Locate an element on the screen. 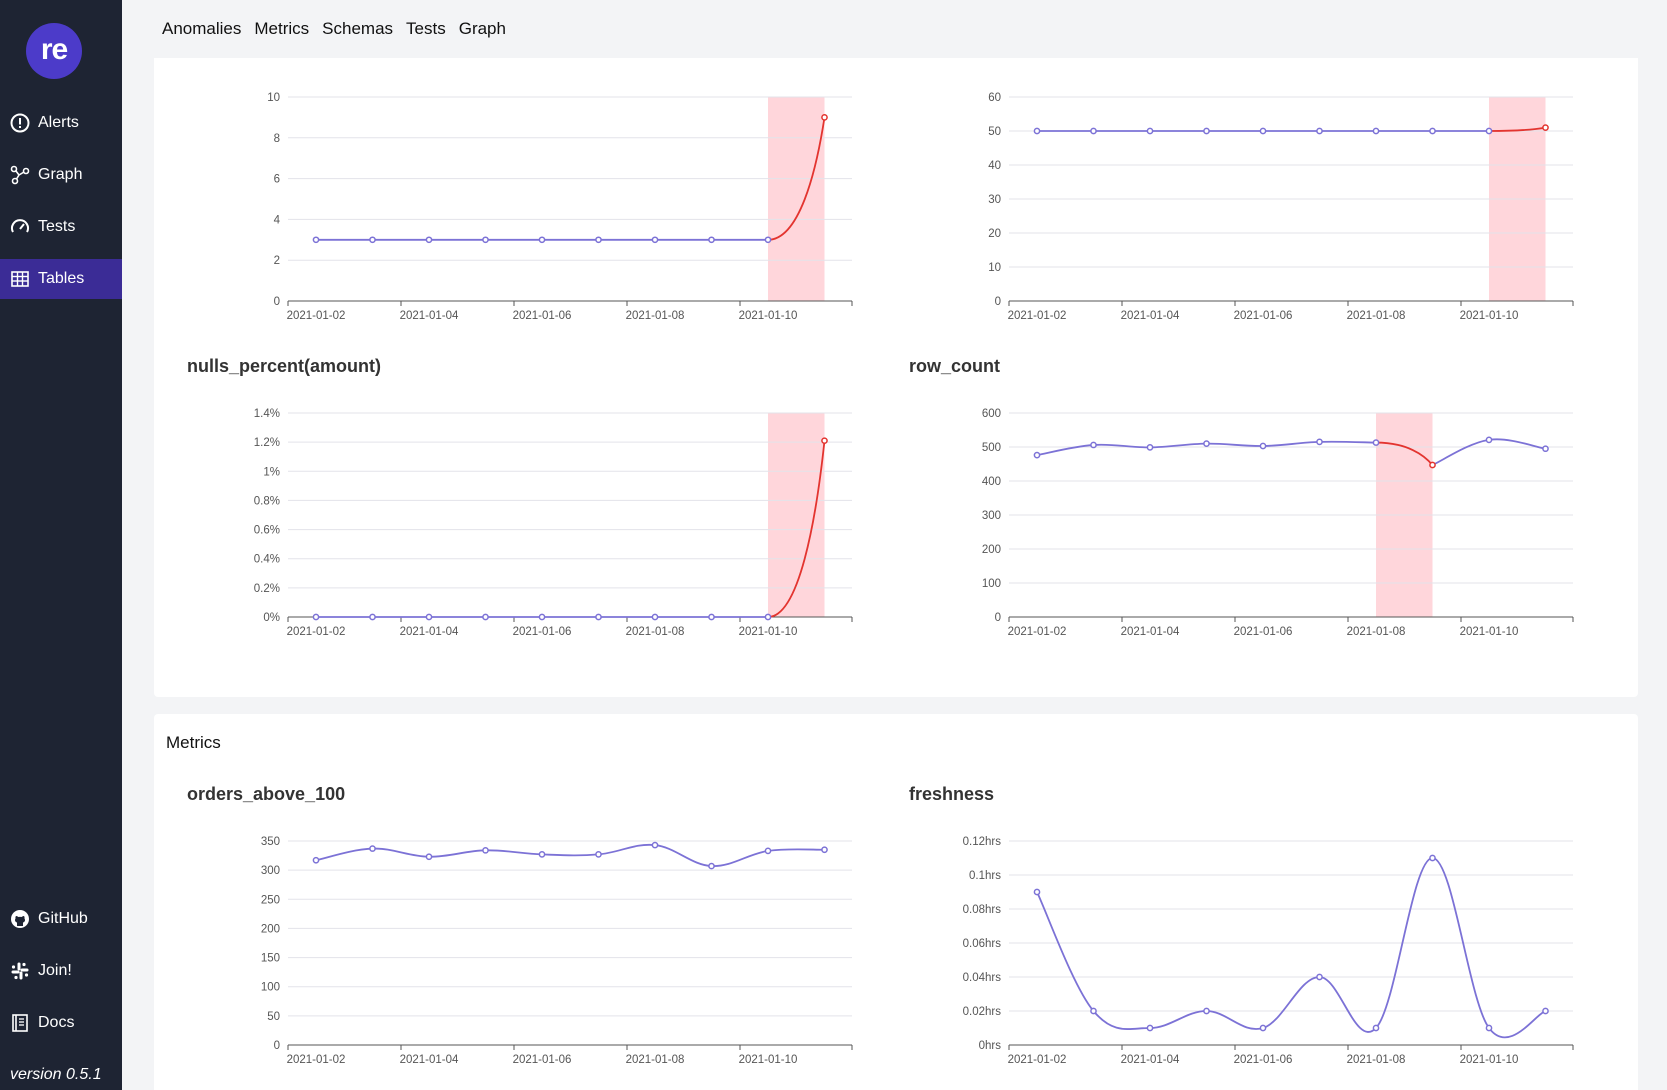  sidebar: re Alerts Graph Tests Tables GitHub Joi is located at coordinates (61, 545).